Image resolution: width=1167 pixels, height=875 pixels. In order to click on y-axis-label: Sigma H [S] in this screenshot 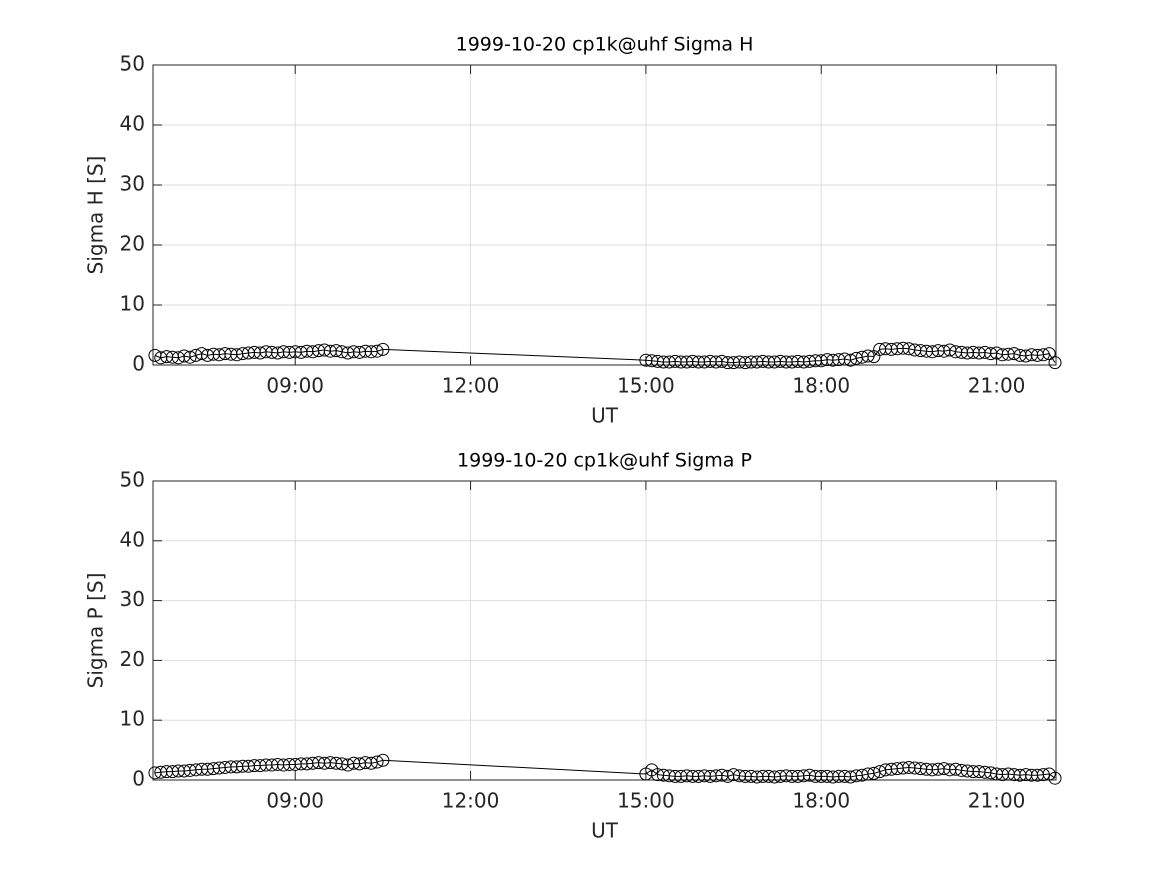, I will do `click(96, 215)`.